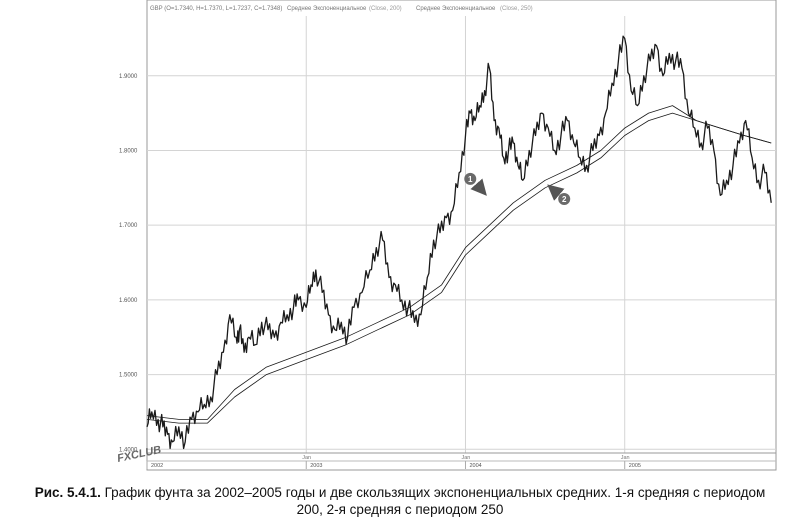 The width and height of the screenshot is (794, 532). Describe the element at coordinates (128, 301) in the screenshot. I see `y-tick-label: 1.6000` at that location.